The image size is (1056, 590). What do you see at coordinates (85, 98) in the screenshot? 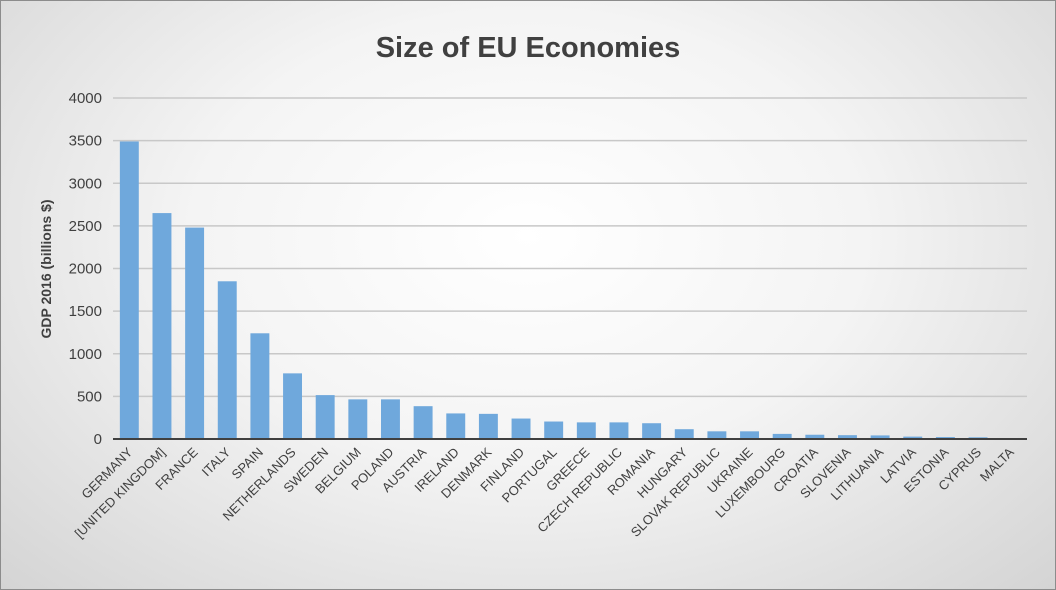
I see `y-tick-label: 4000` at bounding box center [85, 98].